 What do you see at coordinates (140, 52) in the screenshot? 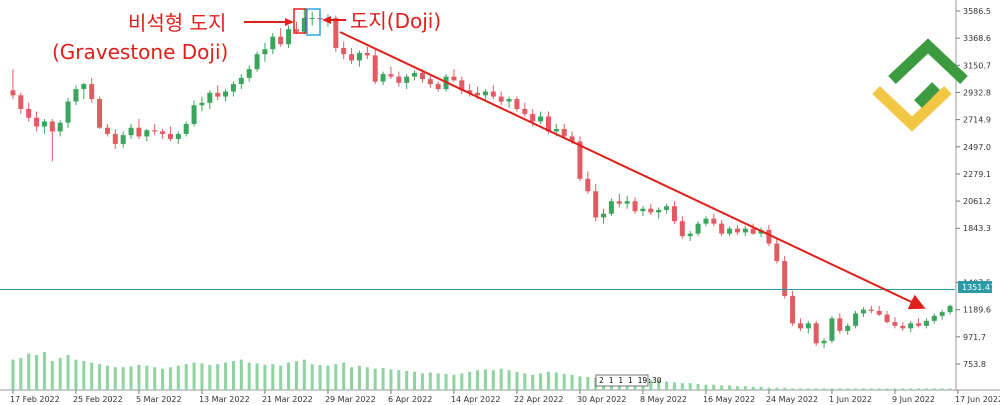
I see `gravestone-doji-label-english: (Gravestone Doji)` at bounding box center [140, 52].